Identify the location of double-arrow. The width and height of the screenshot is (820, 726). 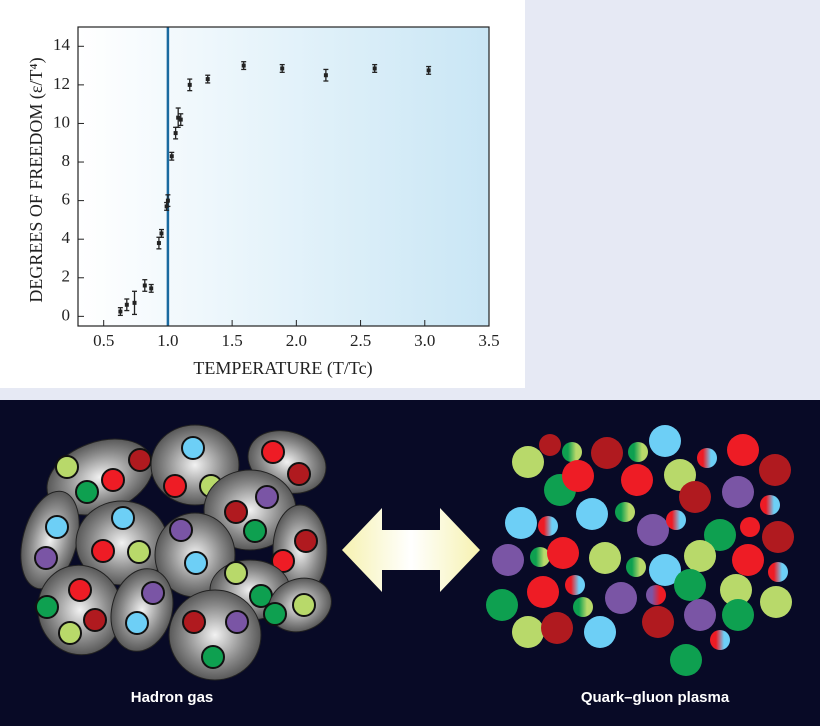
(411, 550).